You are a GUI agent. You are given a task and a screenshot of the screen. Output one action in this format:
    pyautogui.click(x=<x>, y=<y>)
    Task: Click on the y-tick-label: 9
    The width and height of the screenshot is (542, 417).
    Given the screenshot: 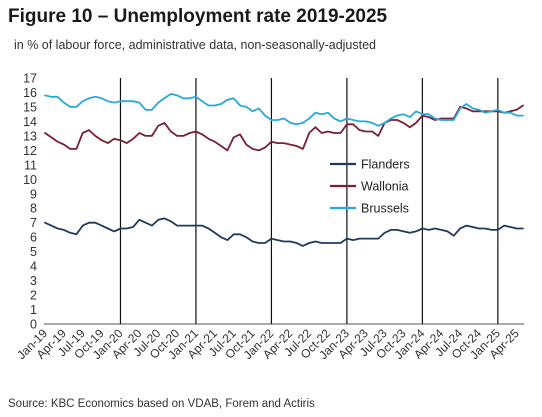 What is the action you would take?
    pyautogui.click(x=33, y=194)
    